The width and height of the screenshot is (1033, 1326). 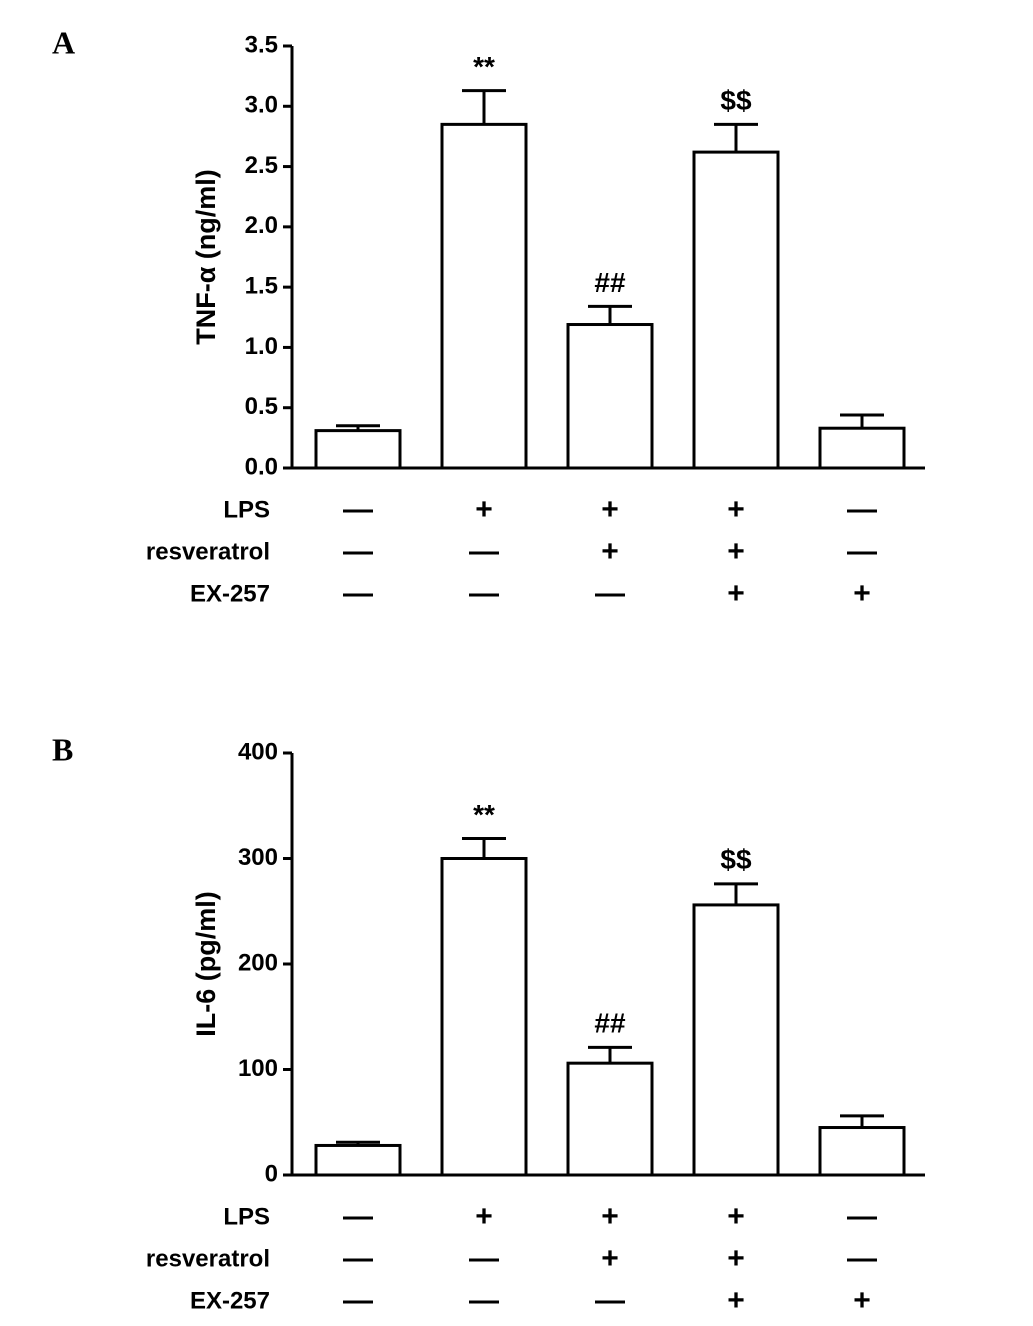 I want to click on y-tick-label: 1.5, so click(x=261, y=285).